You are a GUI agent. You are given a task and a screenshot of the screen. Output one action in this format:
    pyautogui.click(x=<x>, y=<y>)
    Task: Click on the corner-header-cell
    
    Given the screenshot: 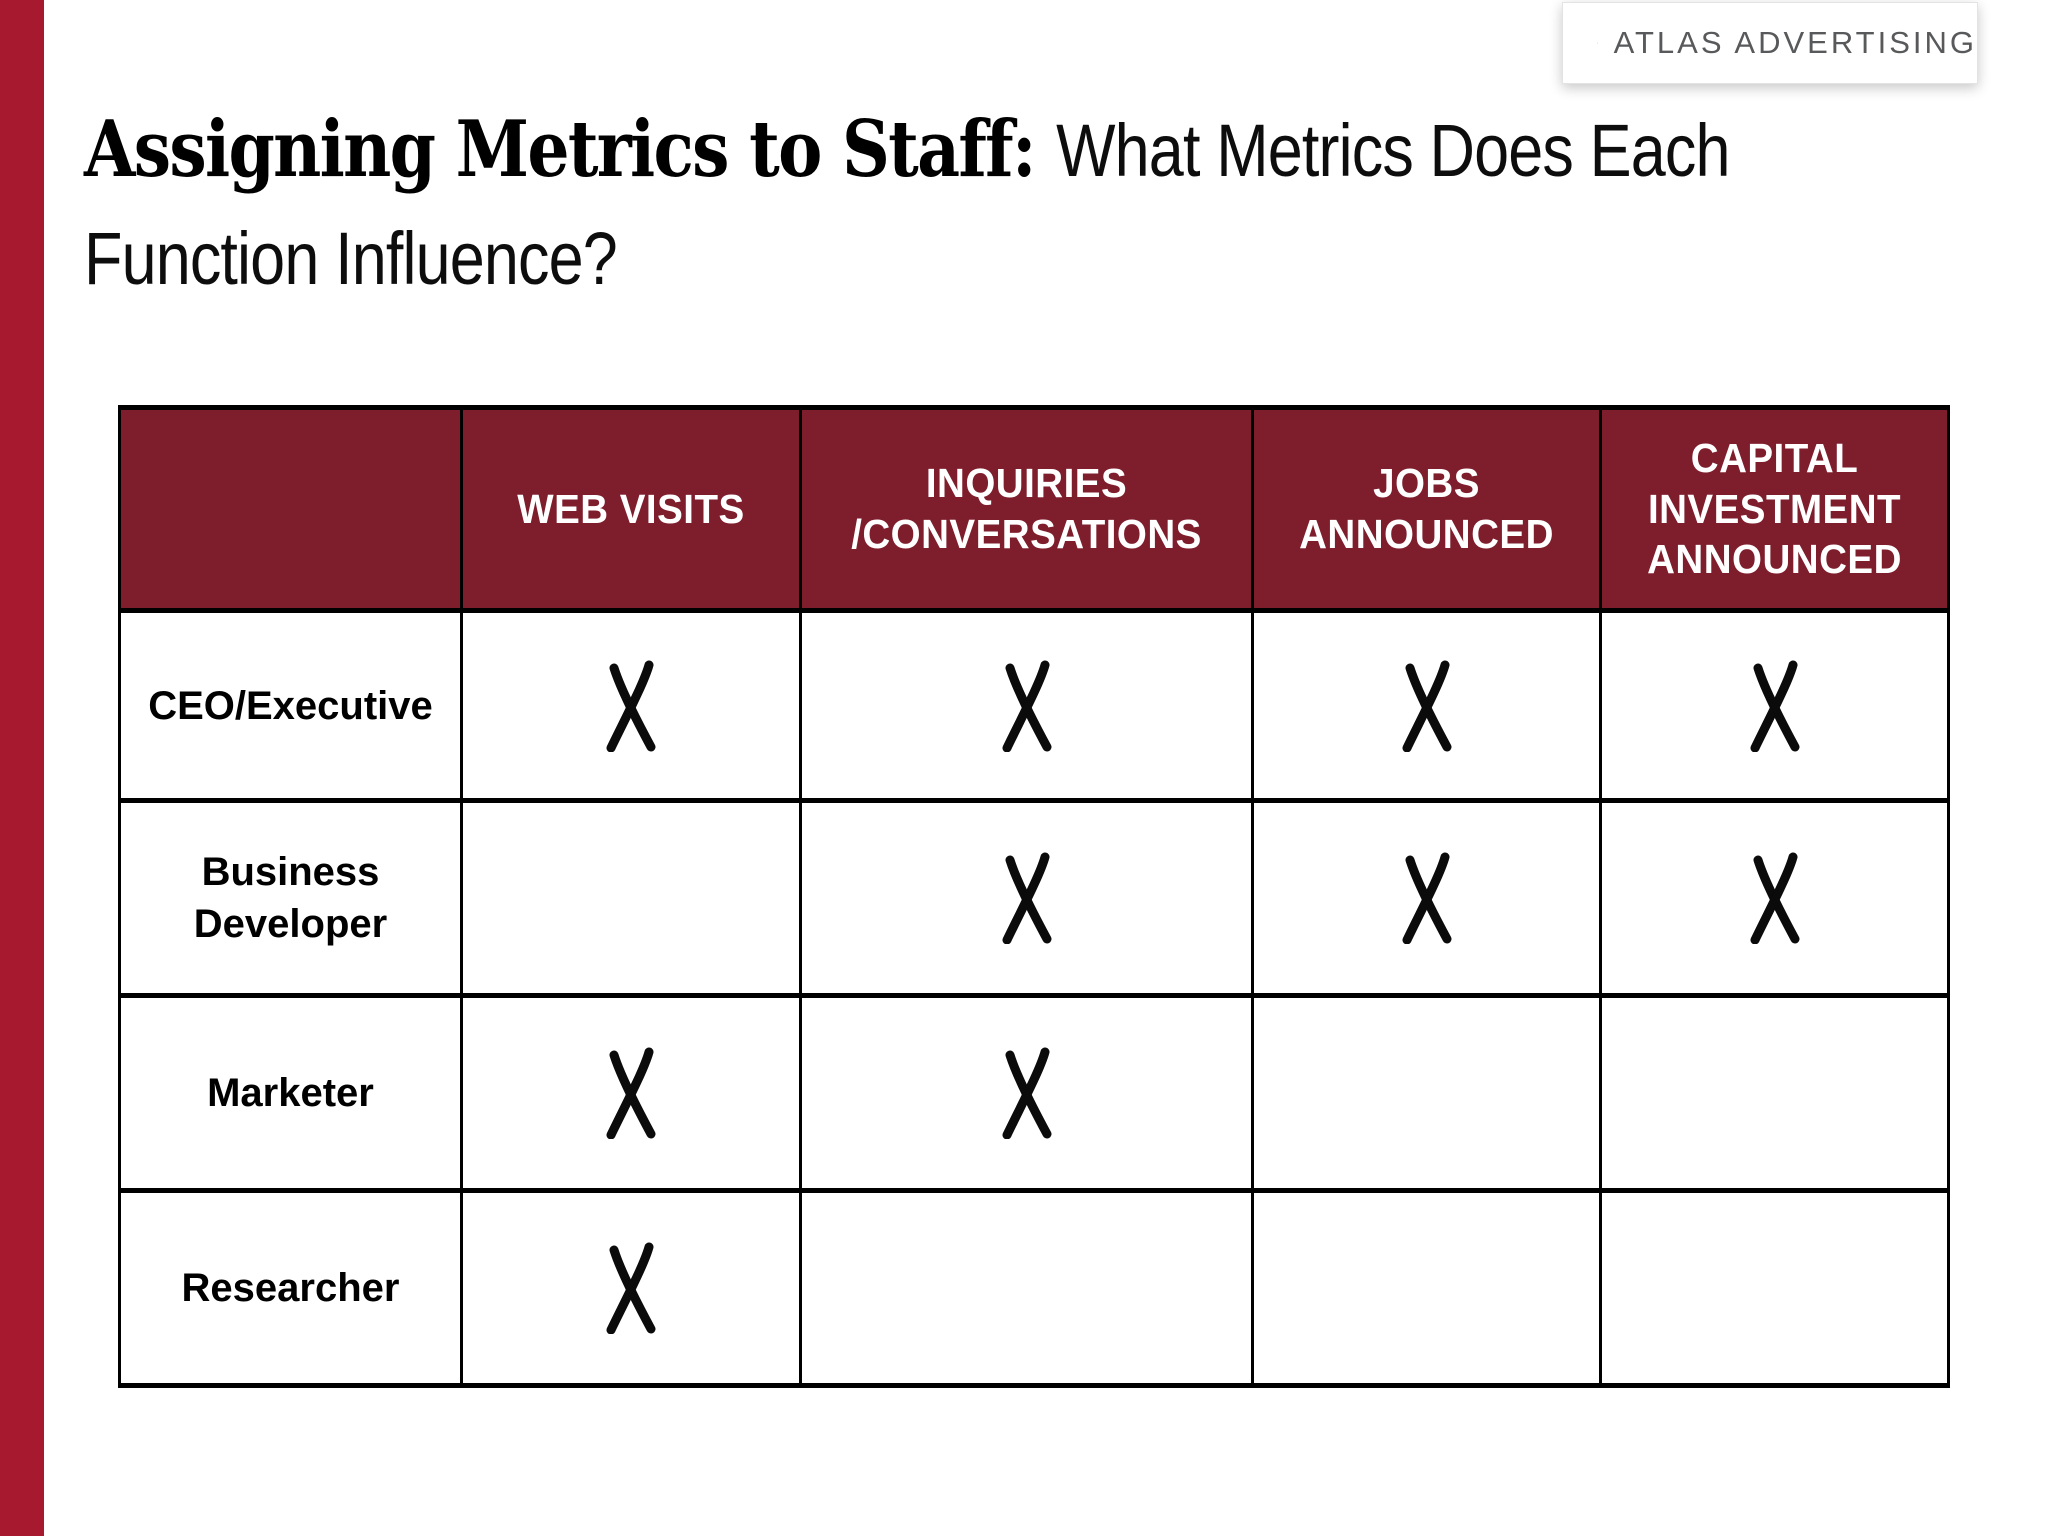 What is the action you would take?
    pyautogui.click(x=290, y=509)
    